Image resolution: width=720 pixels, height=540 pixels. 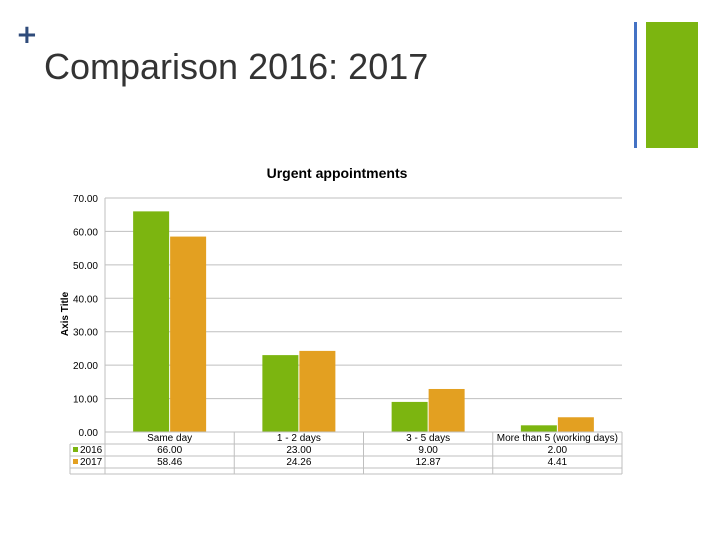 What do you see at coordinates (635, 85) in the screenshot?
I see `accent-bar-blue` at bounding box center [635, 85].